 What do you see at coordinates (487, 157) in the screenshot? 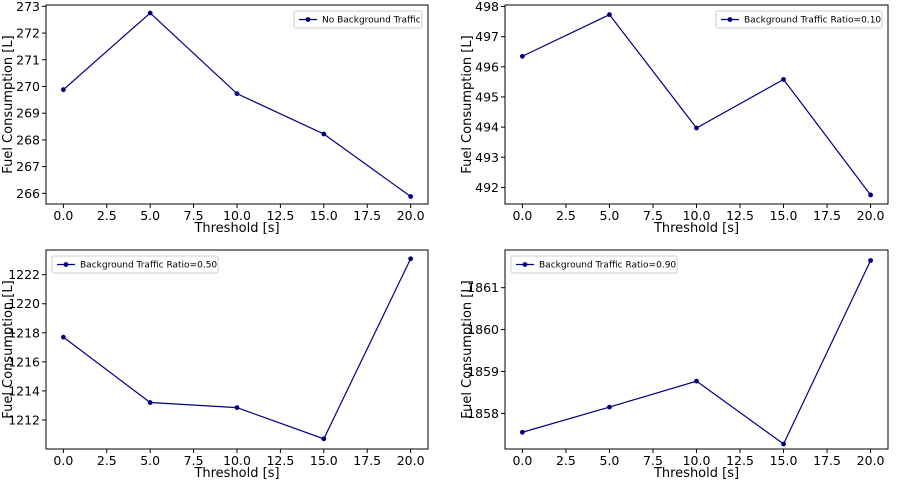
I see `y-tick-label: 493` at bounding box center [487, 157].